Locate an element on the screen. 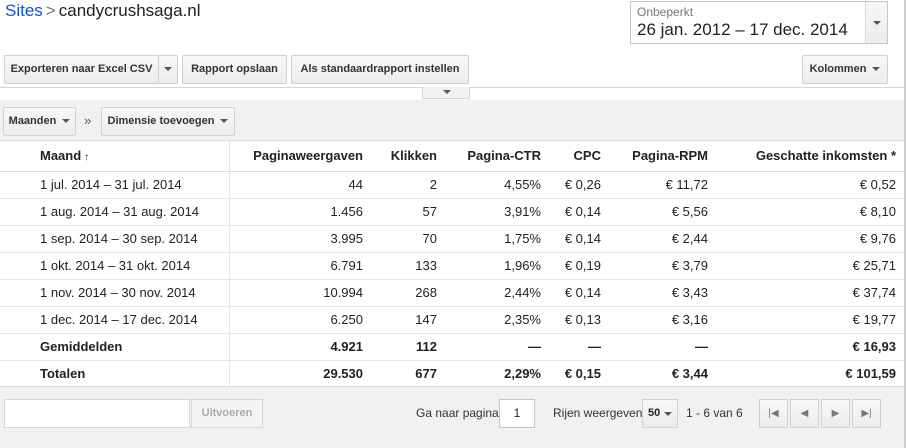  cell-clicks: 133 is located at coordinates (408, 266).